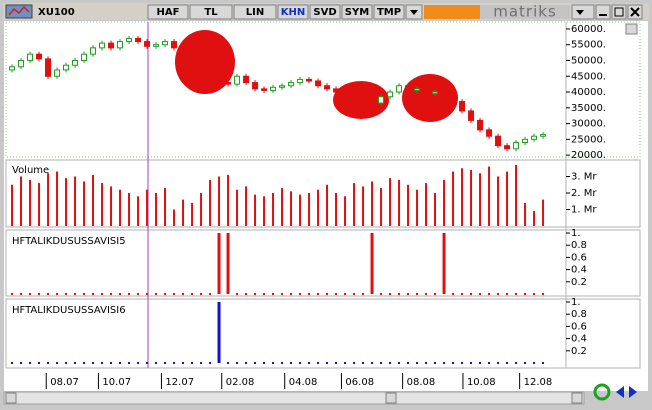 Image resolution: width=652 pixels, height=410 pixels. I want to click on button-label: SYM, so click(357, 12).